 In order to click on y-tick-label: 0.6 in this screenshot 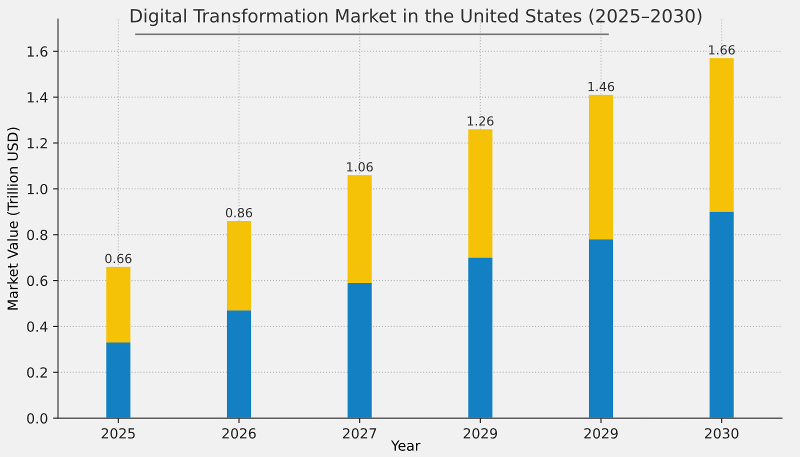, I will do `click(37, 281)`.